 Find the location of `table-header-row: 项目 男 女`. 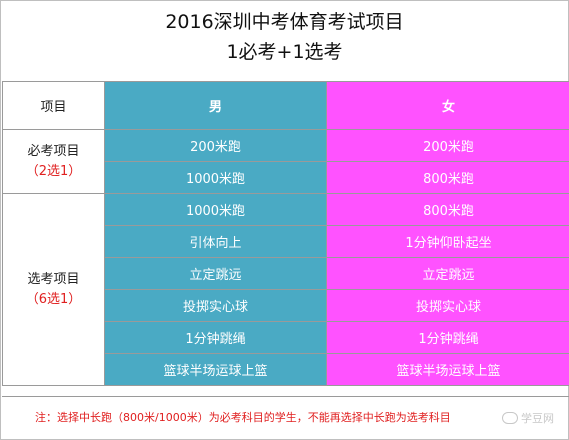

table-header-row: 项目 男 女 is located at coordinates (285, 105).